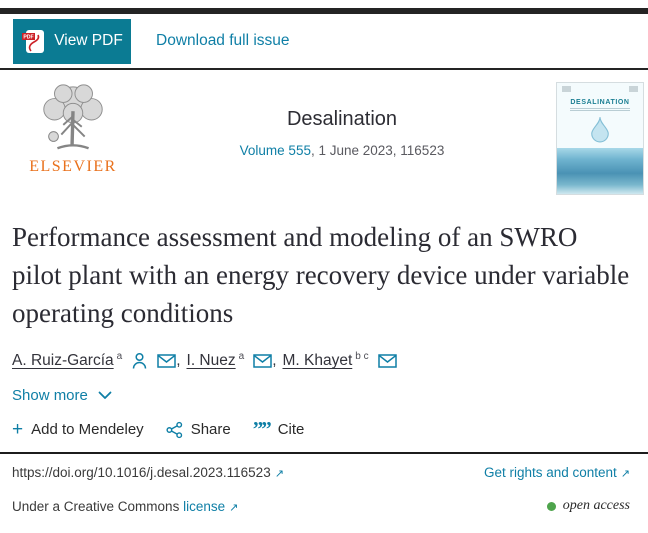  Describe the element at coordinates (96, 506) in the screenshot. I see `license-prefix: Under a Creative Commons` at that location.